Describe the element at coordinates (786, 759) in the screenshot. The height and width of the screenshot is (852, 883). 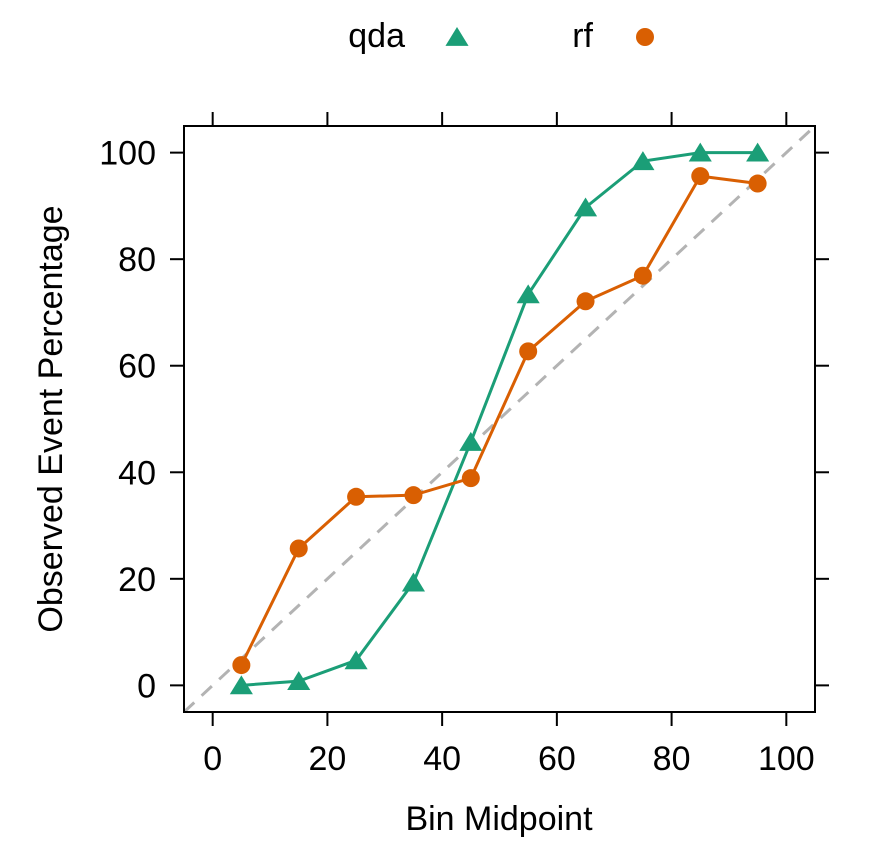
I see `x-tick-label: 100` at that location.